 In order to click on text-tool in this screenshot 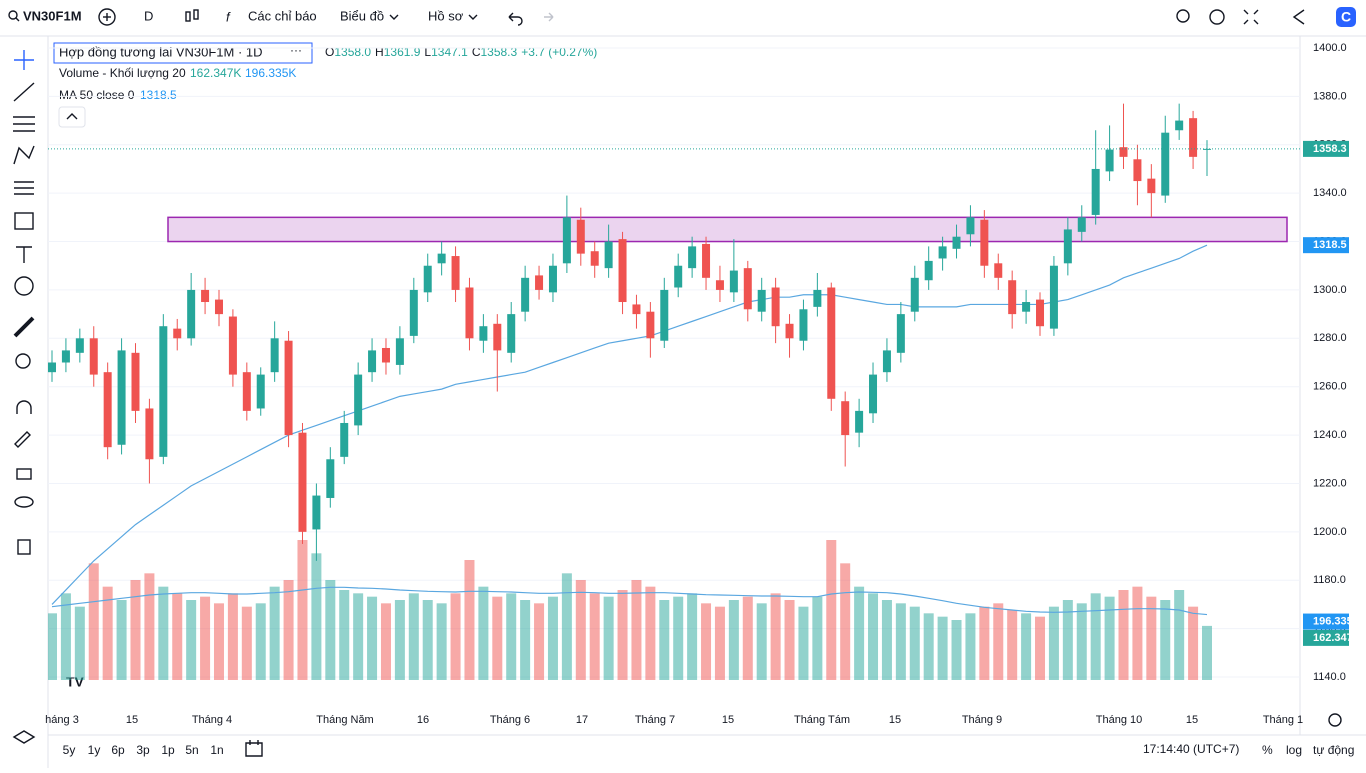, I will do `click(24, 254)`.